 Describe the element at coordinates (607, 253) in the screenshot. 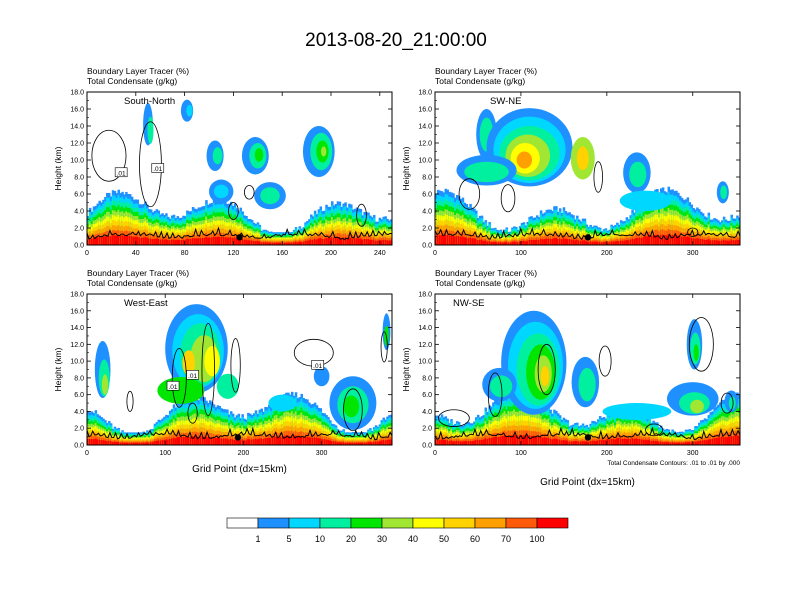

I see `x-tick-label: 200` at that location.